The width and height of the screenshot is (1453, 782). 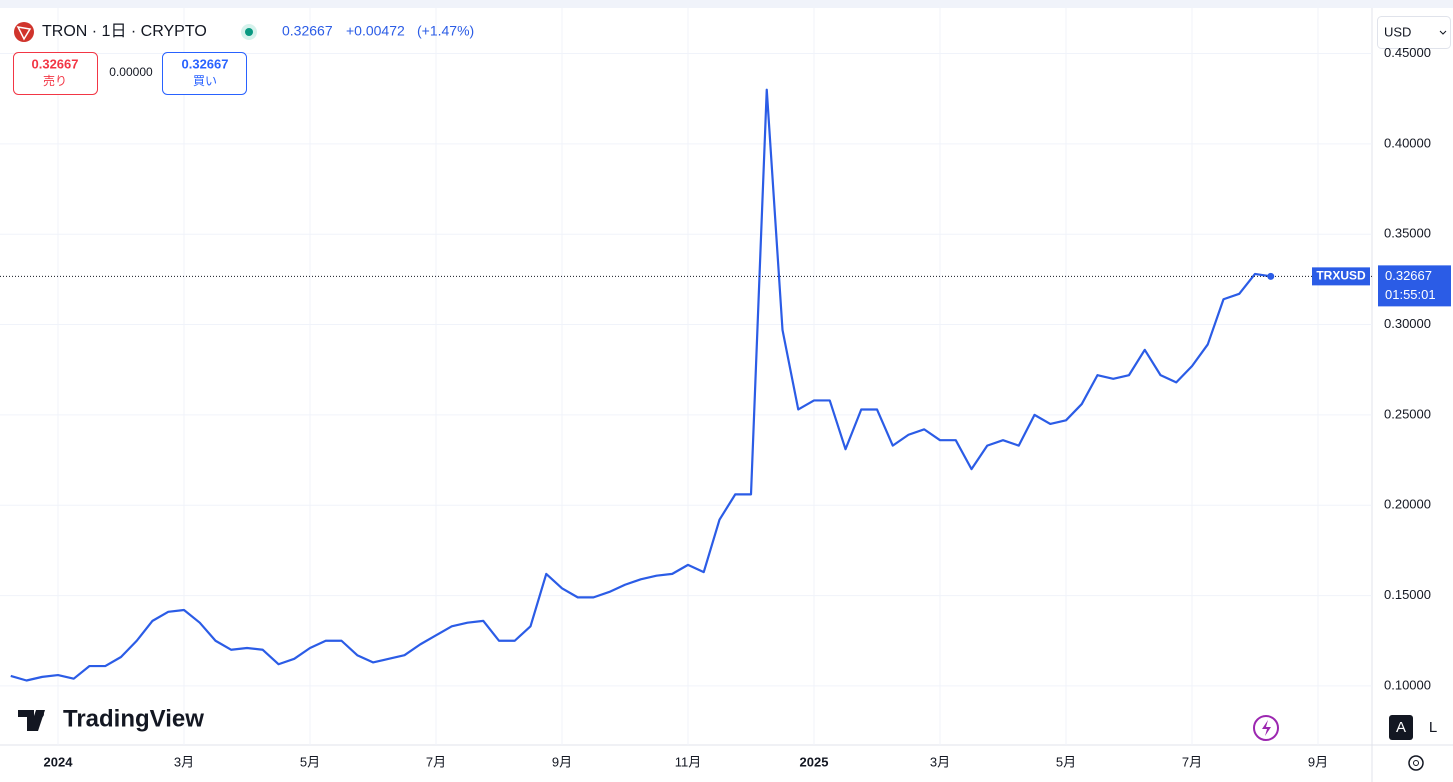 I want to click on x-tick-label: 11月, so click(x=688, y=761).